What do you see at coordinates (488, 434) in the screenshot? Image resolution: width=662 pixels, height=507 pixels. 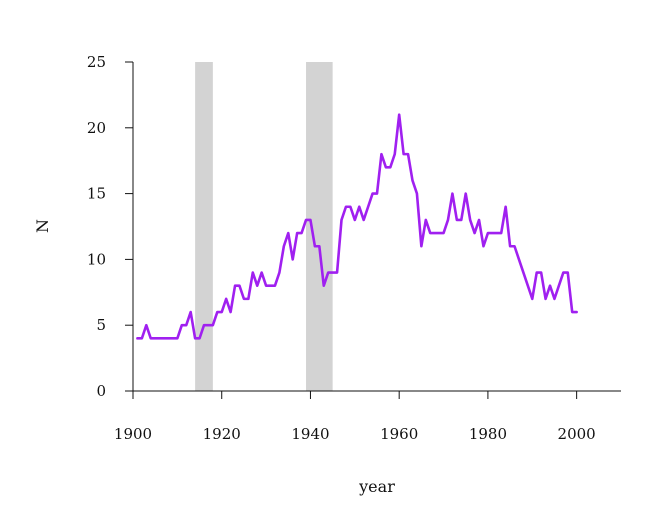 I see `x-tick-label: 1980` at bounding box center [488, 434].